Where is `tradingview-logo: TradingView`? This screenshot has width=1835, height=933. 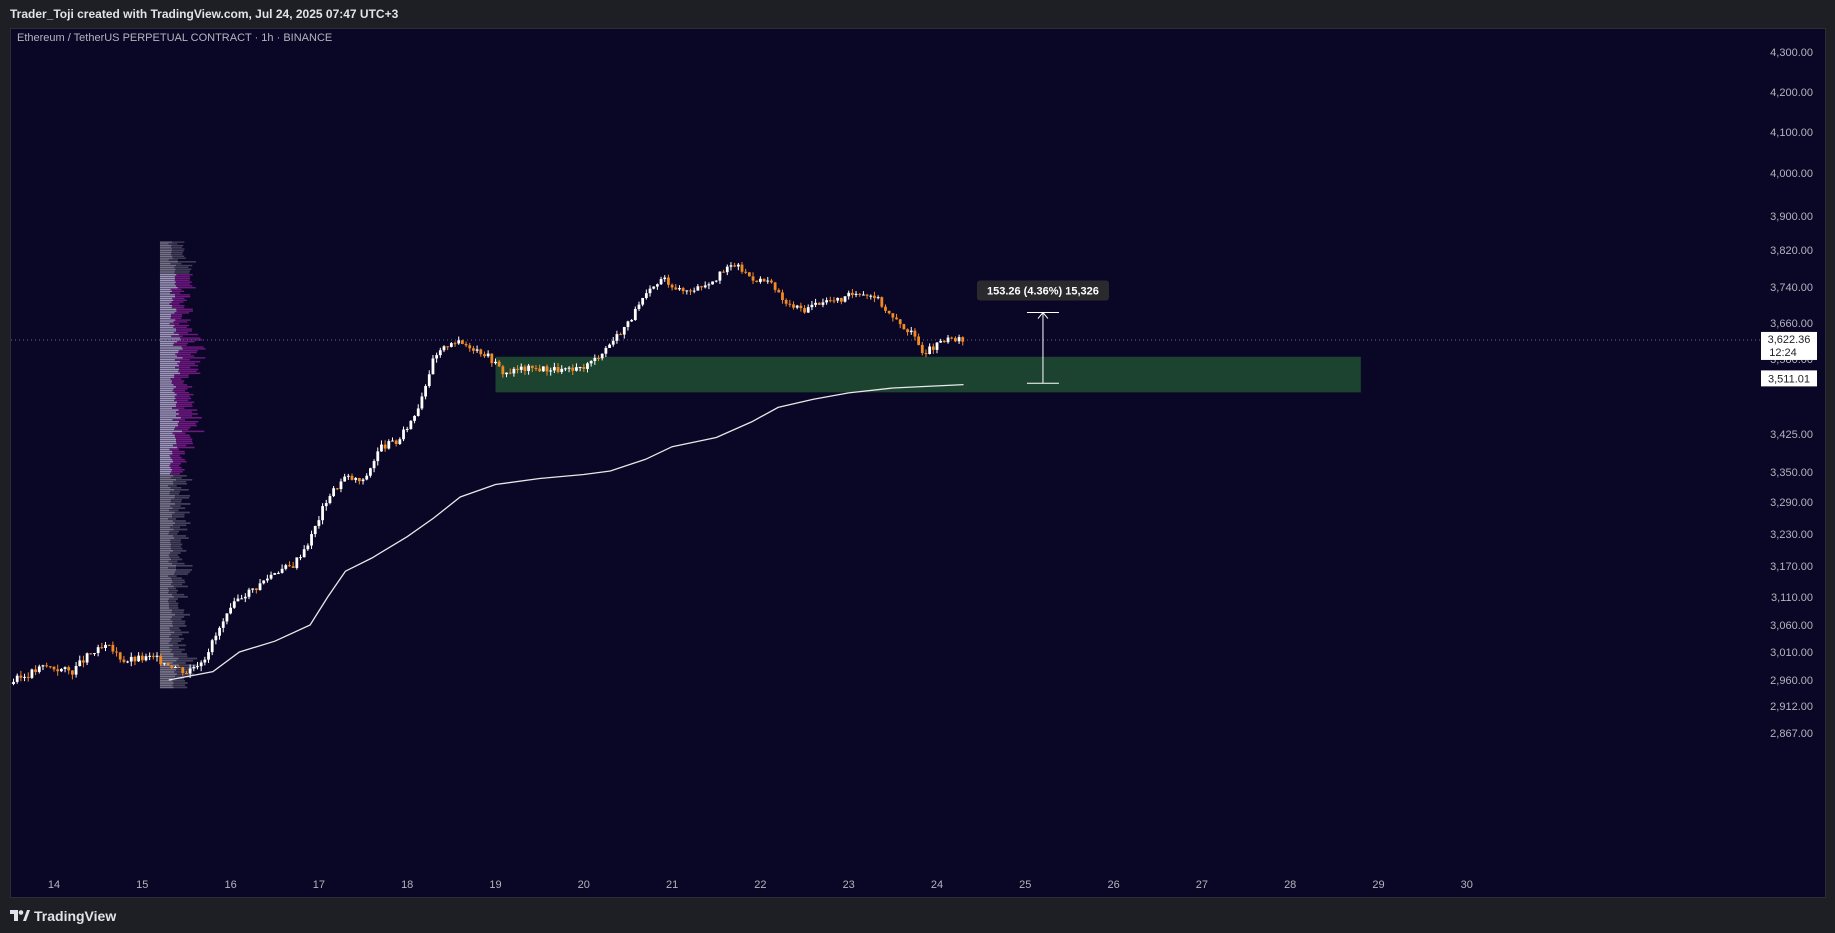 tradingview-logo: TradingView is located at coordinates (63, 916).